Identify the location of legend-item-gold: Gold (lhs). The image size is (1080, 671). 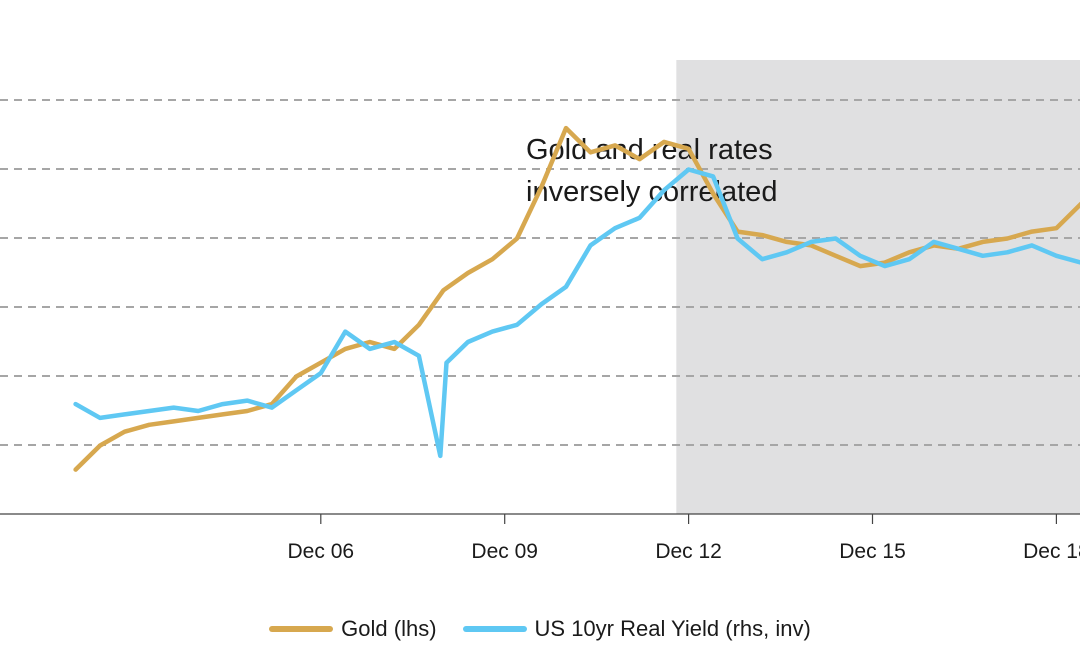
(353, 629).